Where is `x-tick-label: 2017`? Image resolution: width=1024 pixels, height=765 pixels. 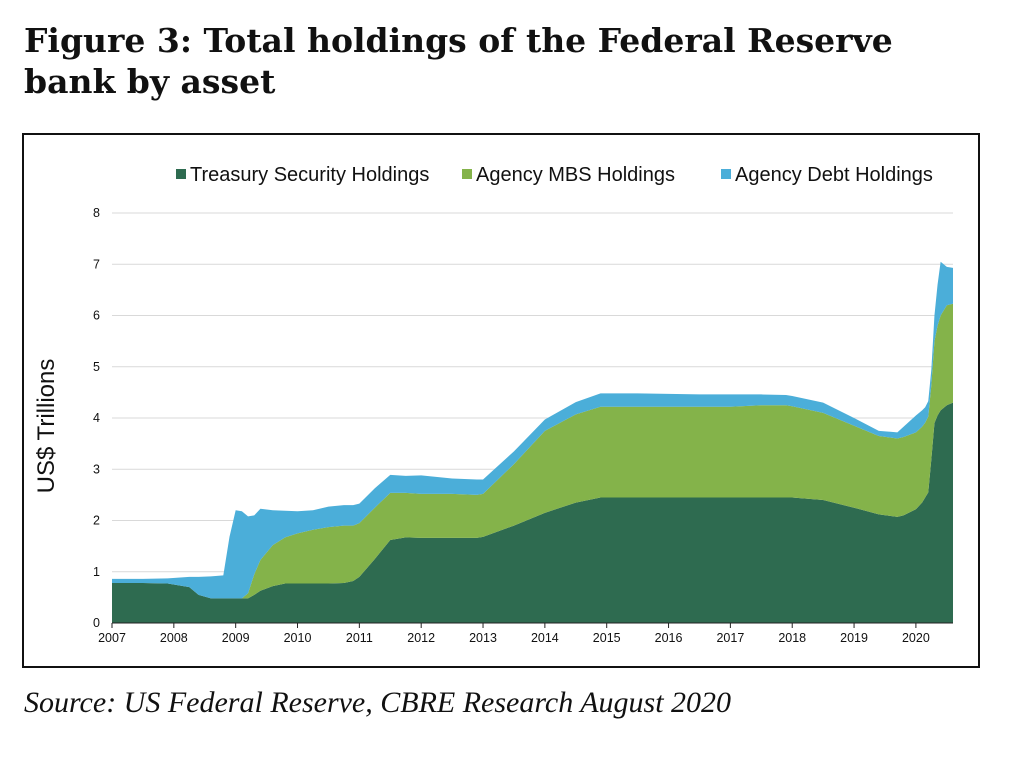 x-tick-label: 2017 is located at coordinates (730, 638).